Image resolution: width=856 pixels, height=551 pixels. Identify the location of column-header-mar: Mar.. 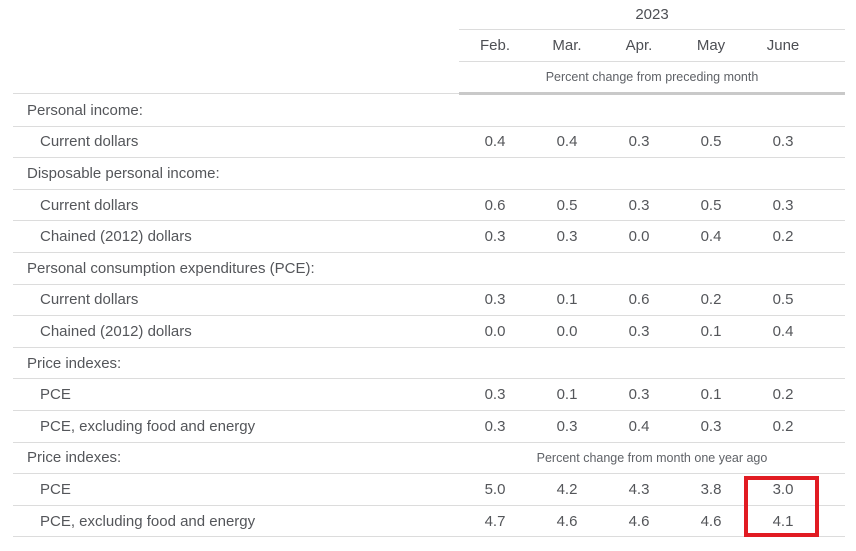
(567, 45).